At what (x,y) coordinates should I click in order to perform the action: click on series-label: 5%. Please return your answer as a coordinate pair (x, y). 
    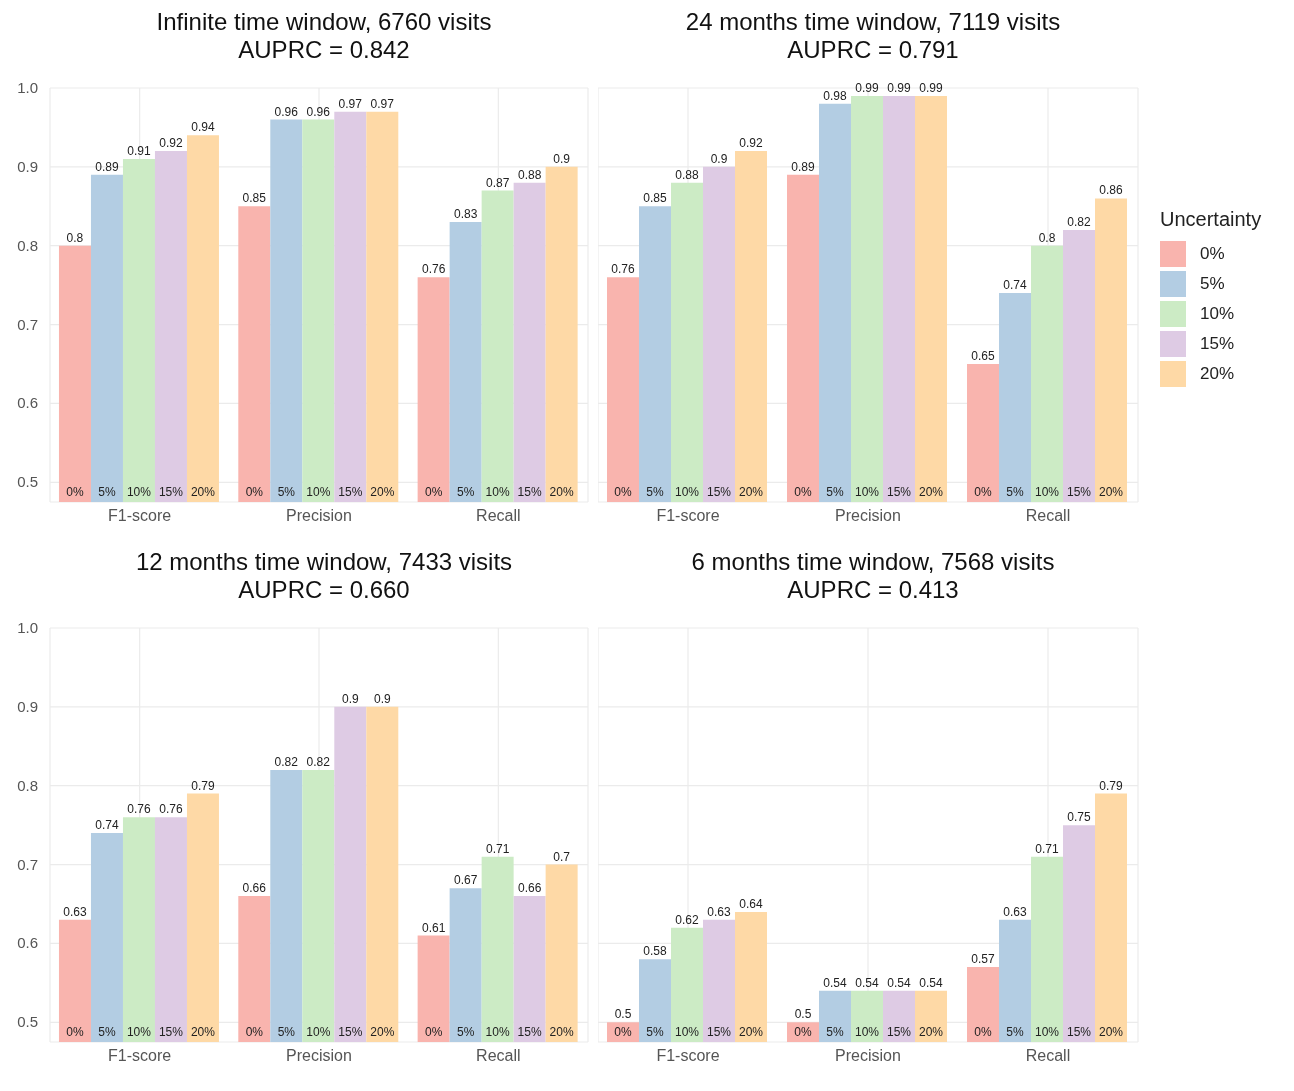
    Looking at the image, I should click on (107, 492).